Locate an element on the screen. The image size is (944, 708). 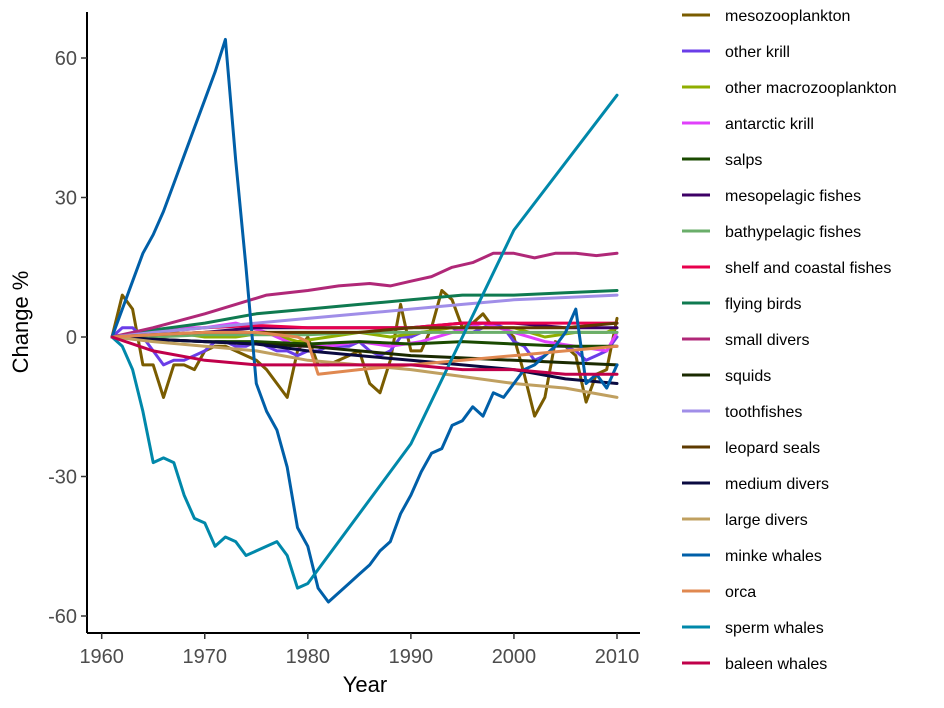
legend-label: shelf and coastal fishes is located at coordinates (808, 268).